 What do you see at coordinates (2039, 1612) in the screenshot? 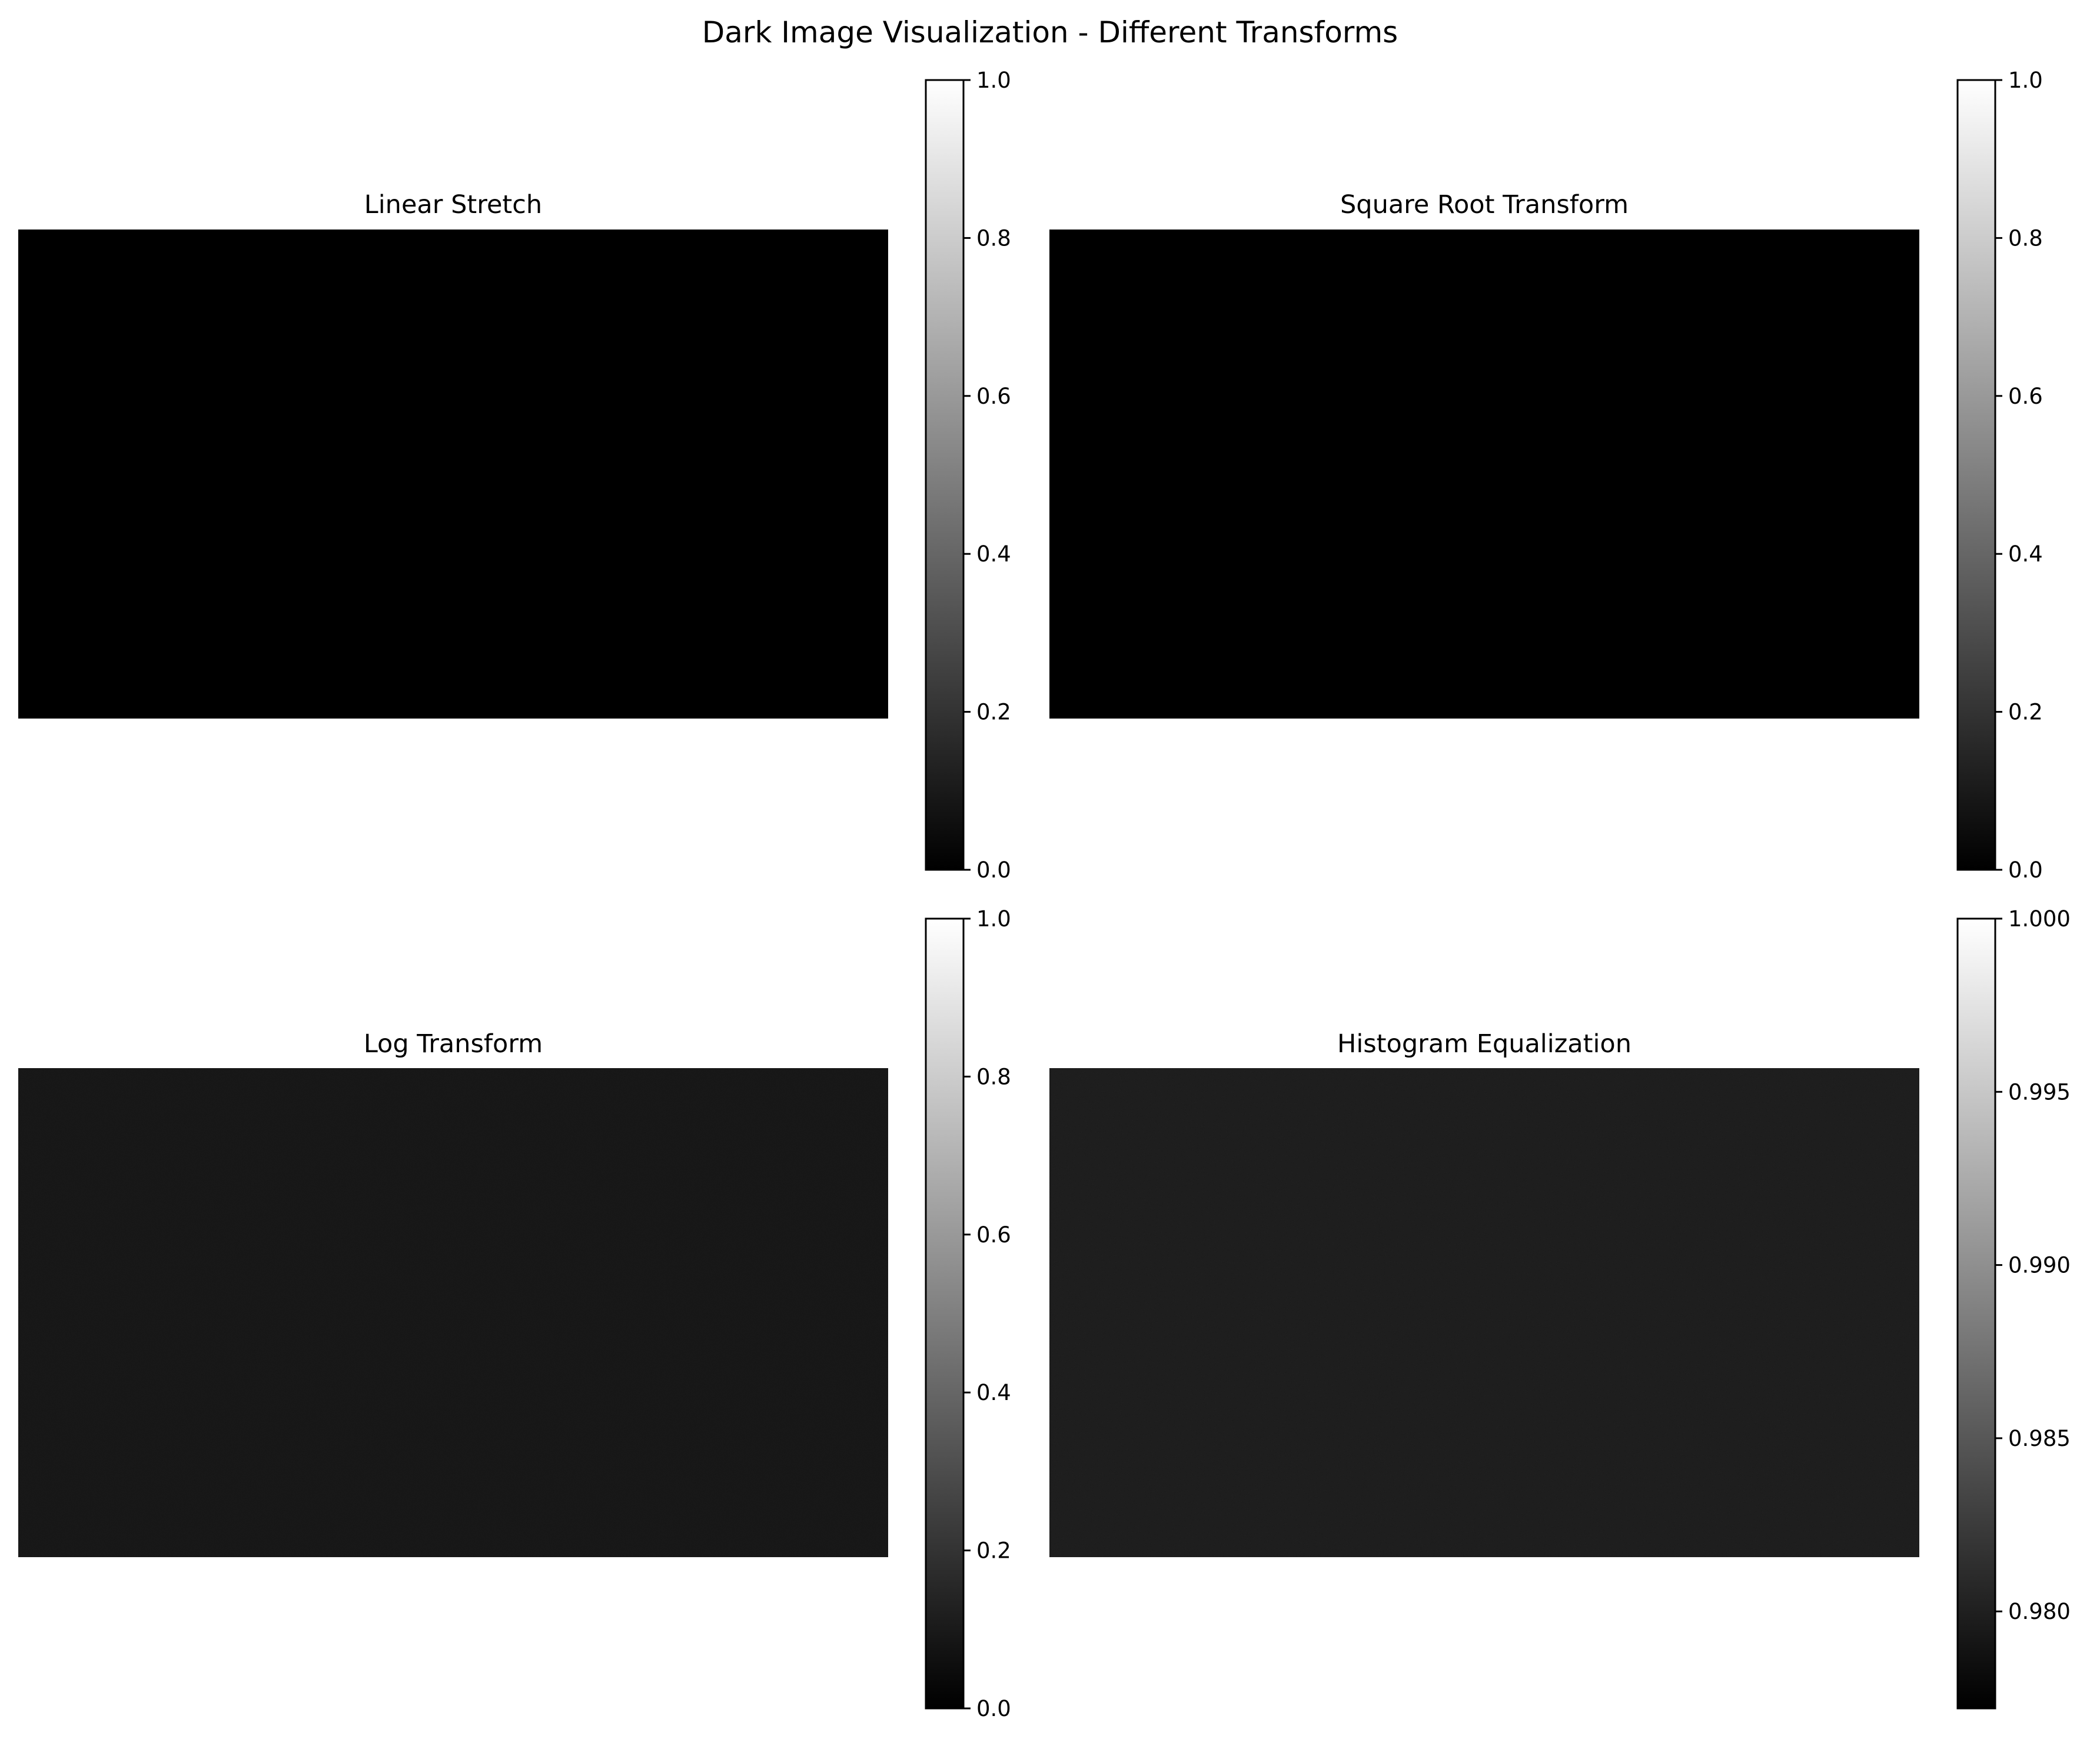
I see `colorbar-tick-label: 0.980` at bounding box center [2039, 1612].